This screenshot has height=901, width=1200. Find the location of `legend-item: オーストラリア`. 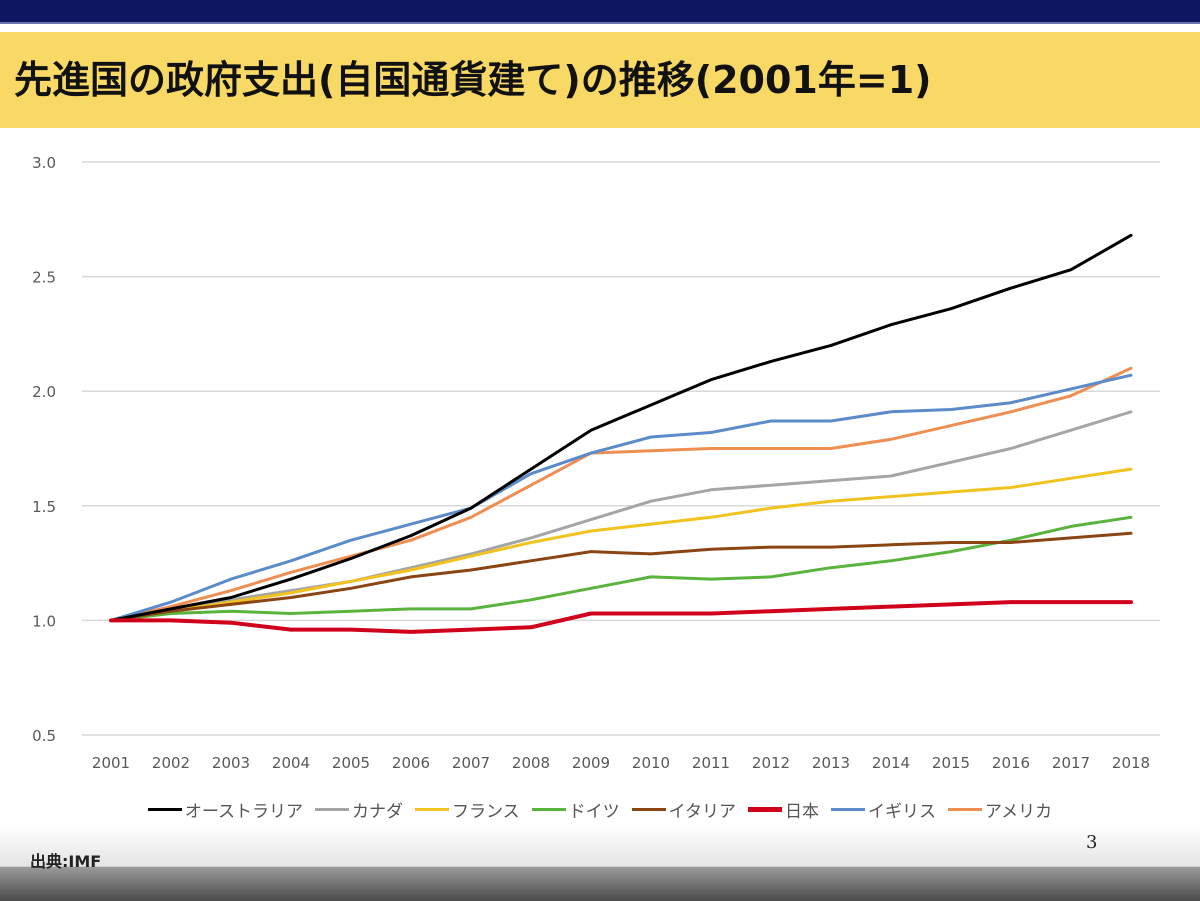

legend-item: オーストラリア is located at coordinates (225, 809).